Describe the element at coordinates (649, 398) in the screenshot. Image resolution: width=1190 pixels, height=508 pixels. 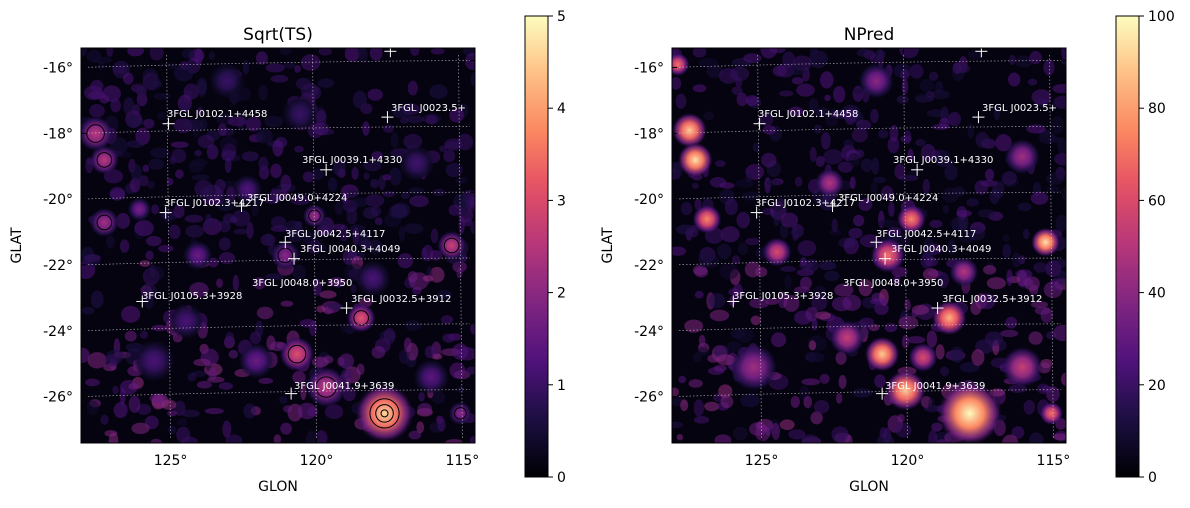
I see `y-tick-label: -26°` at that location.